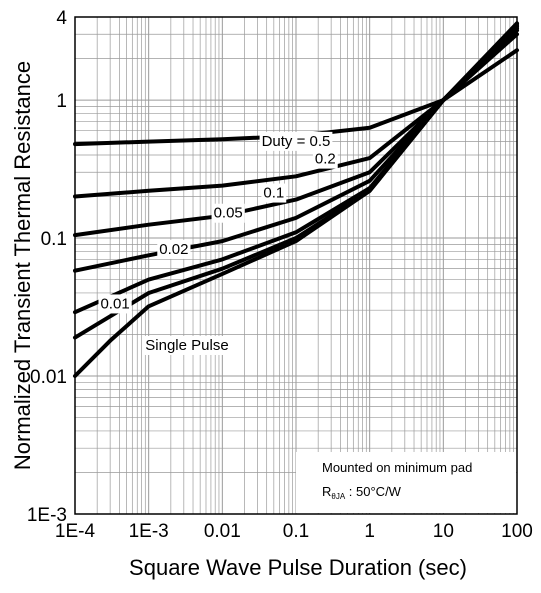  I want to click on x-tick-label: 100, so click(517, 531).